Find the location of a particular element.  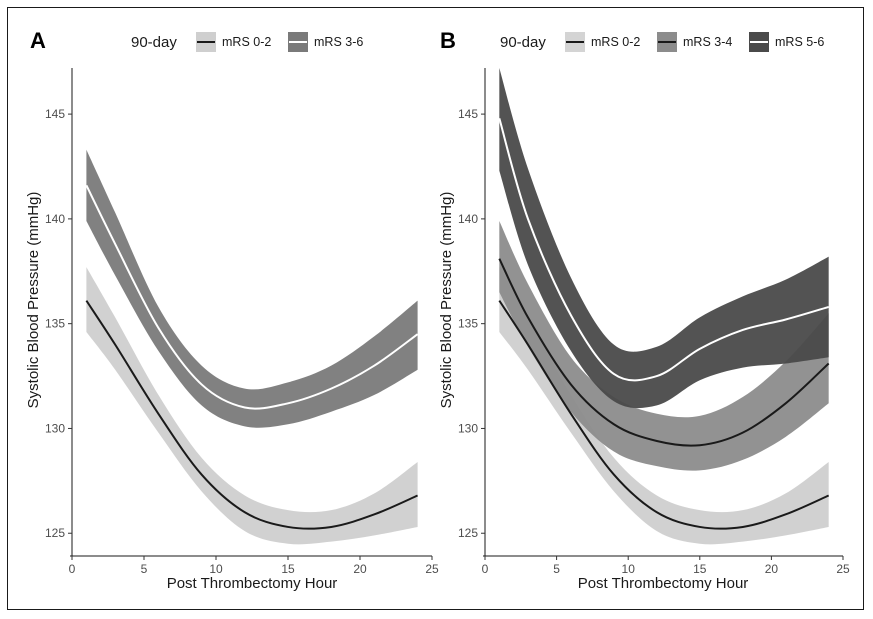

panel-b-x-tick-label: 20 is located at coordinates (772, 569).